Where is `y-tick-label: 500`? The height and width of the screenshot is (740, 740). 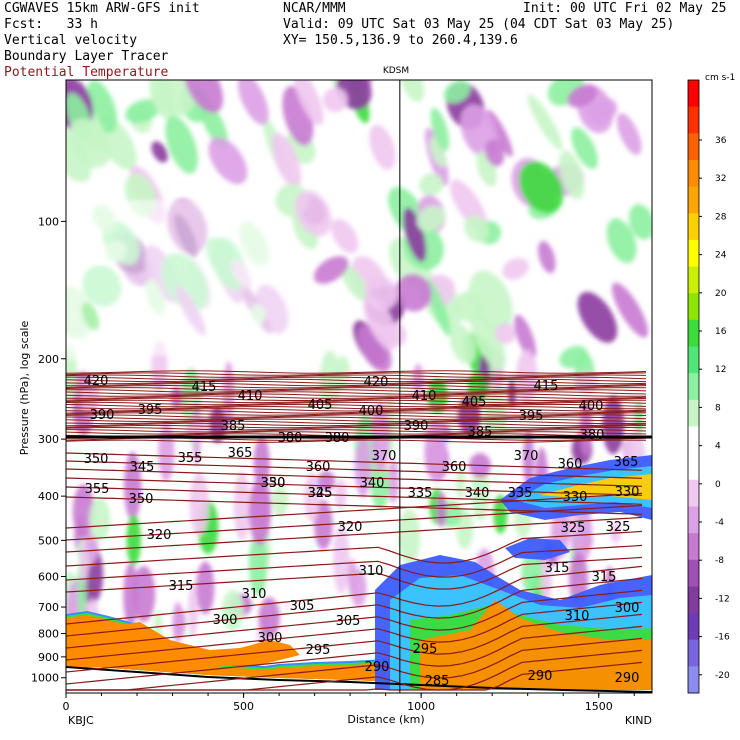 y-tick-label: 500 is located at coordinates (48, 540).